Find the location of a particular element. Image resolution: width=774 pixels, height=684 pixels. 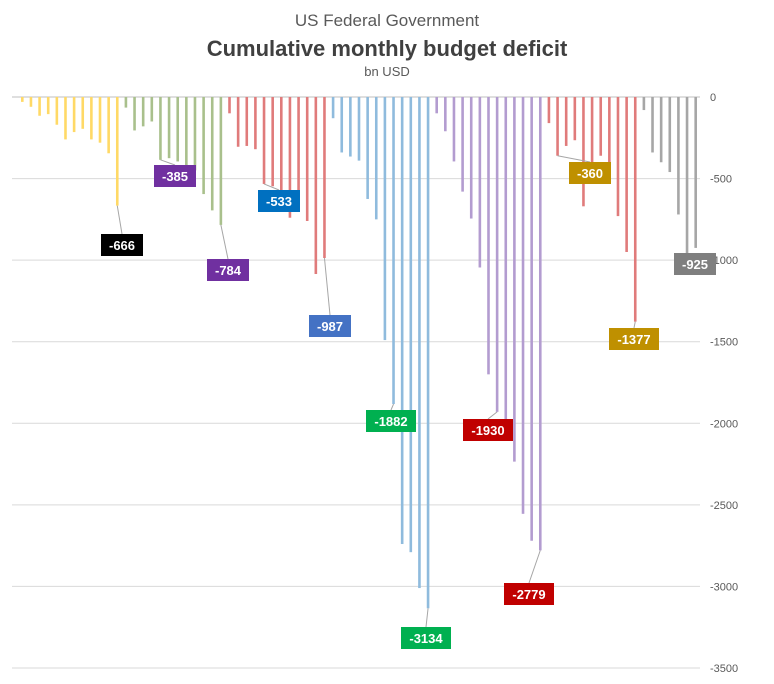

y-tick-label: -2500 is located at coordinates (724, 506).